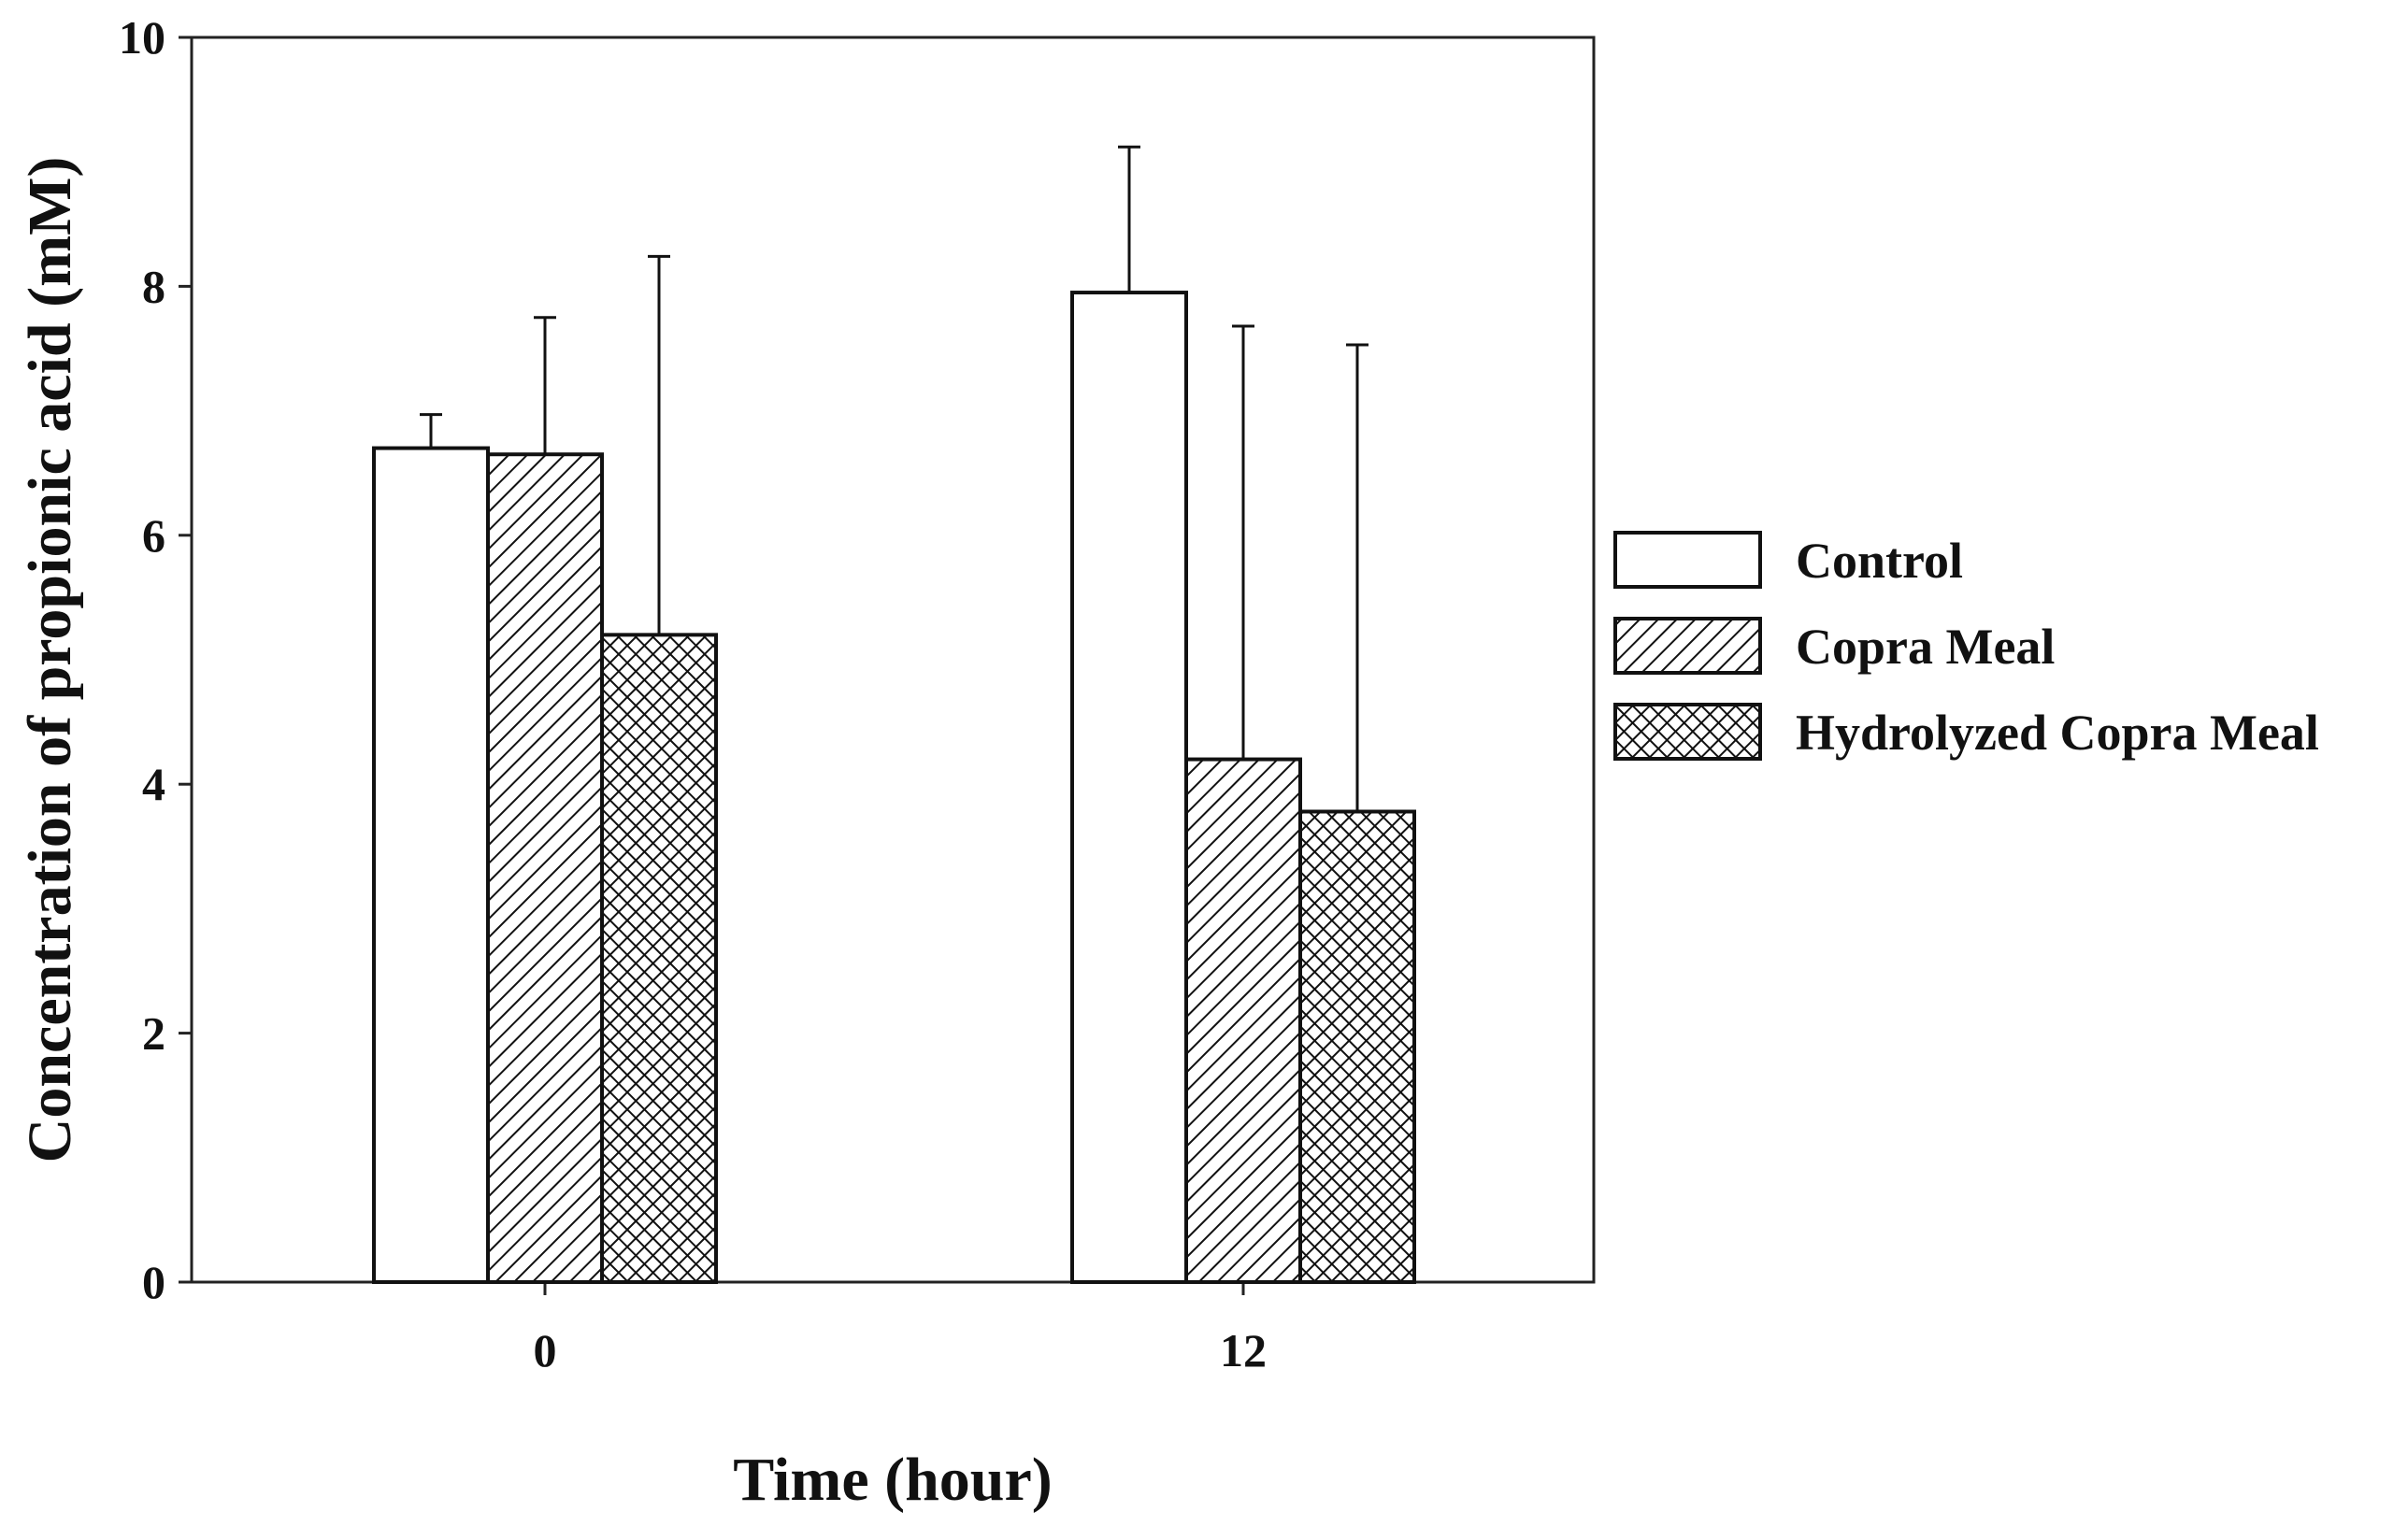  I want to click on y-axis: 0 2 4 6 8 10, so click(155, 659).